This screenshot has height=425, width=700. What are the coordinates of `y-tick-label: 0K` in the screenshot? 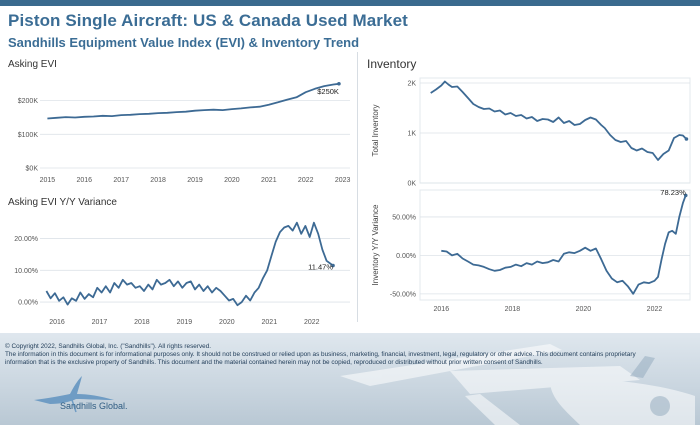 It's located at (411, 184).